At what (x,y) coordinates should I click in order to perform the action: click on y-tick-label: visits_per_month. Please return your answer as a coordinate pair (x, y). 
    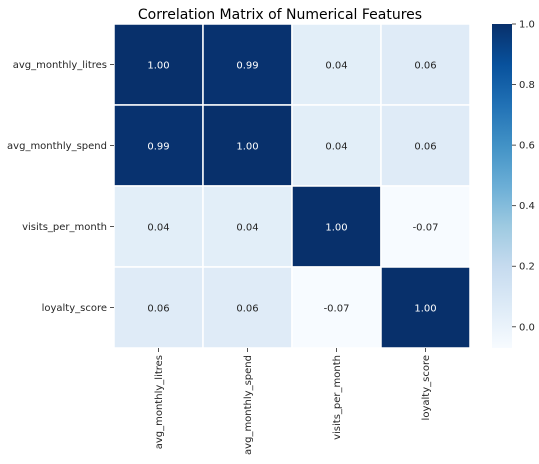
    Looking at the image, I should click on (64, 227).